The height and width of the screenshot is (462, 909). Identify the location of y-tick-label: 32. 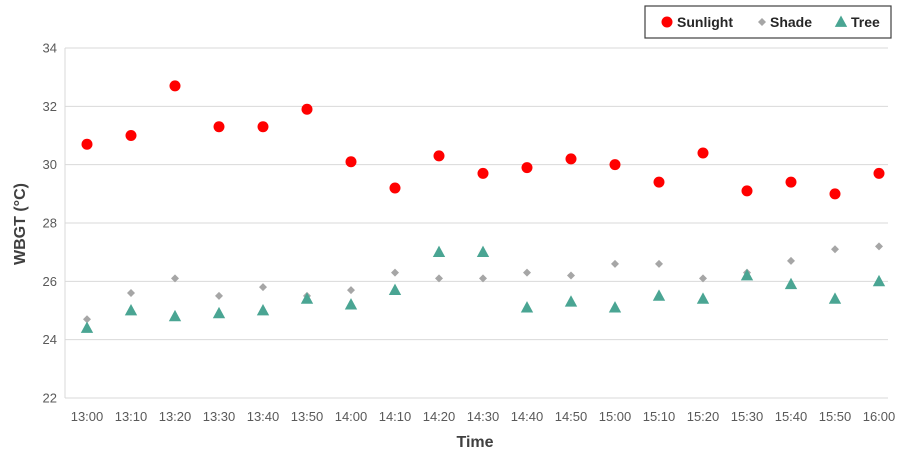
(50, 106).